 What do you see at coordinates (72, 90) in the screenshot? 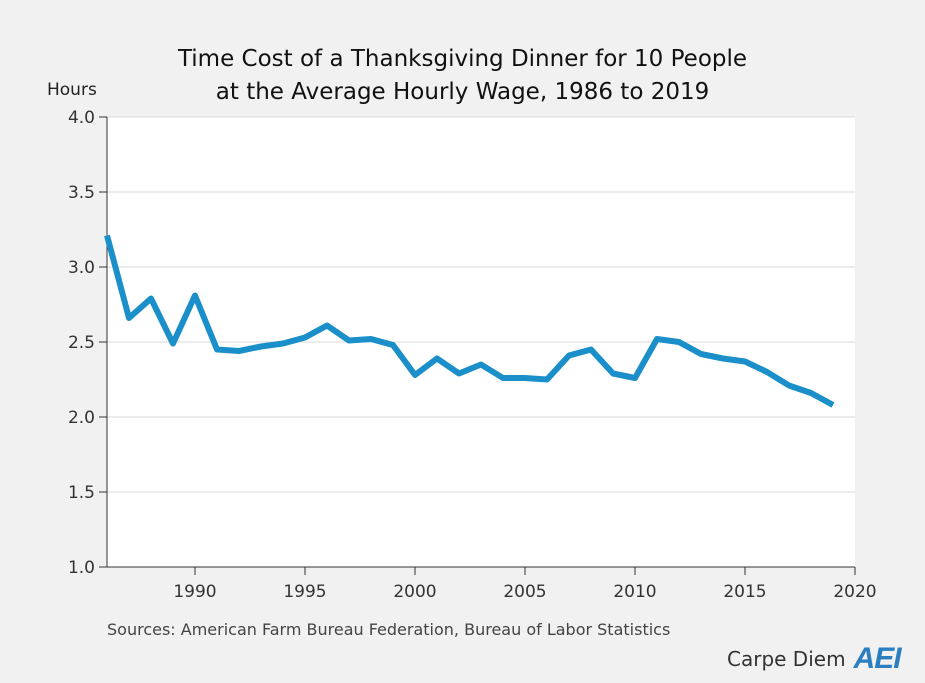
I see `y-axis-unit-label: Hours` at bounding box center [72, 90].